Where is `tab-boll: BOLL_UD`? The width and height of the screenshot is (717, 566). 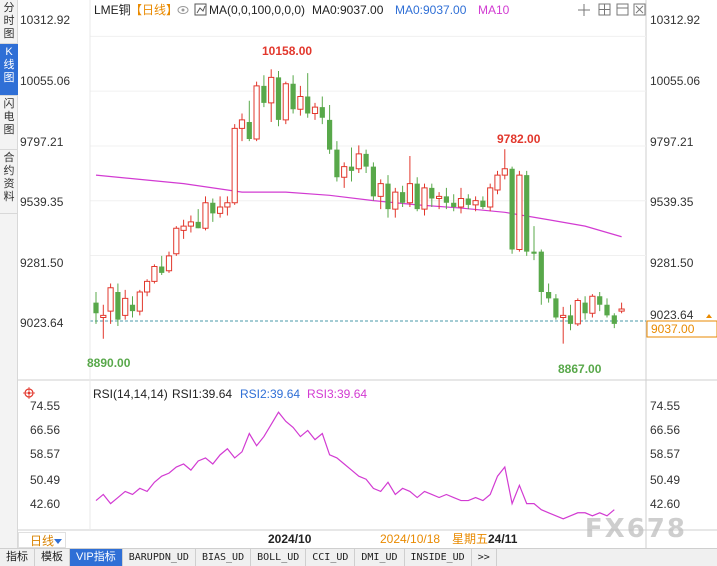
tab-boll: BOLL_UD is located at coordinates (279, 557).